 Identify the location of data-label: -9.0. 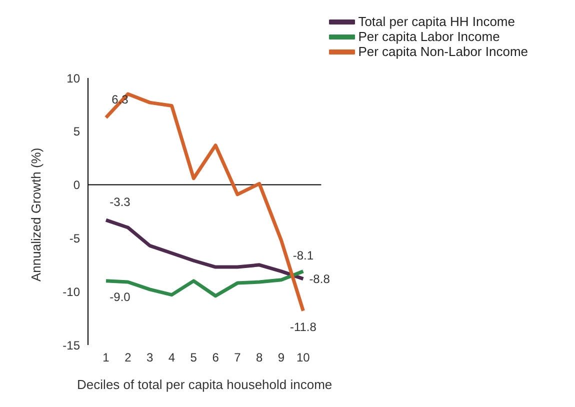
(120, 297).